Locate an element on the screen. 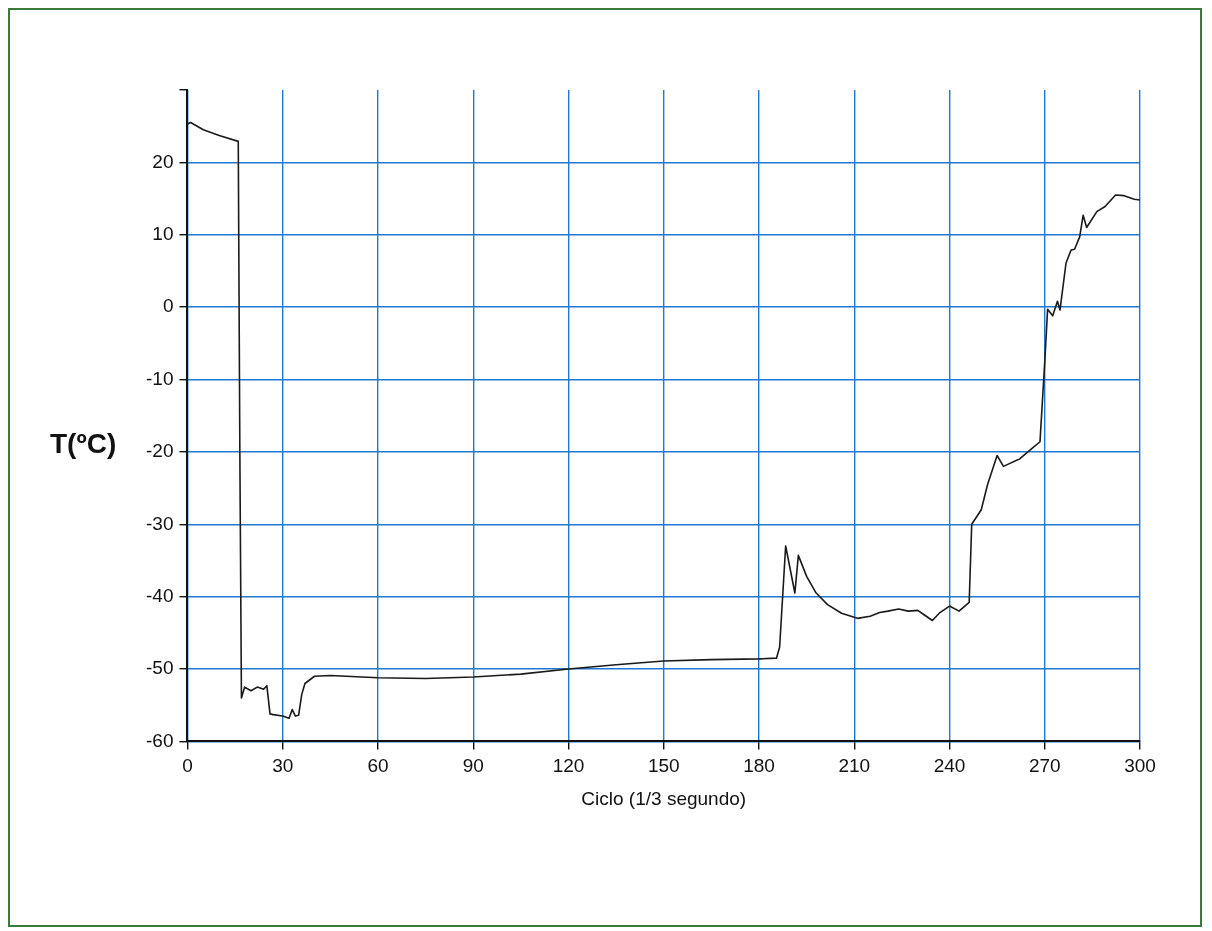  y-axis-title: T(ºC) is located at coordinates (83, 444).